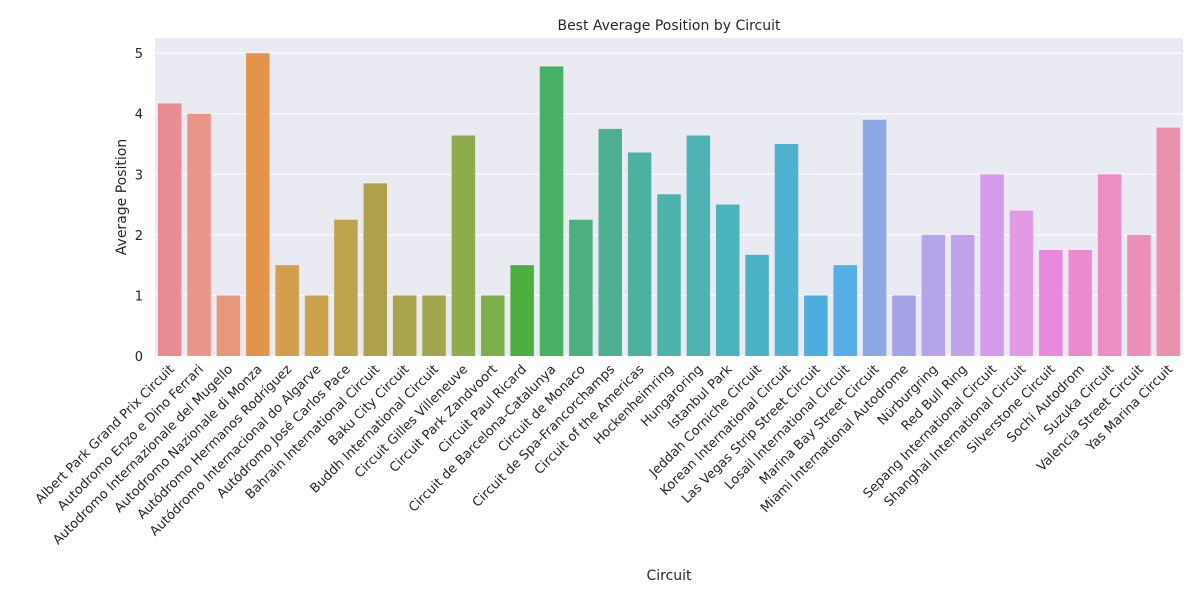  I want to click on y-tick-label: 2, so click(139, 236).